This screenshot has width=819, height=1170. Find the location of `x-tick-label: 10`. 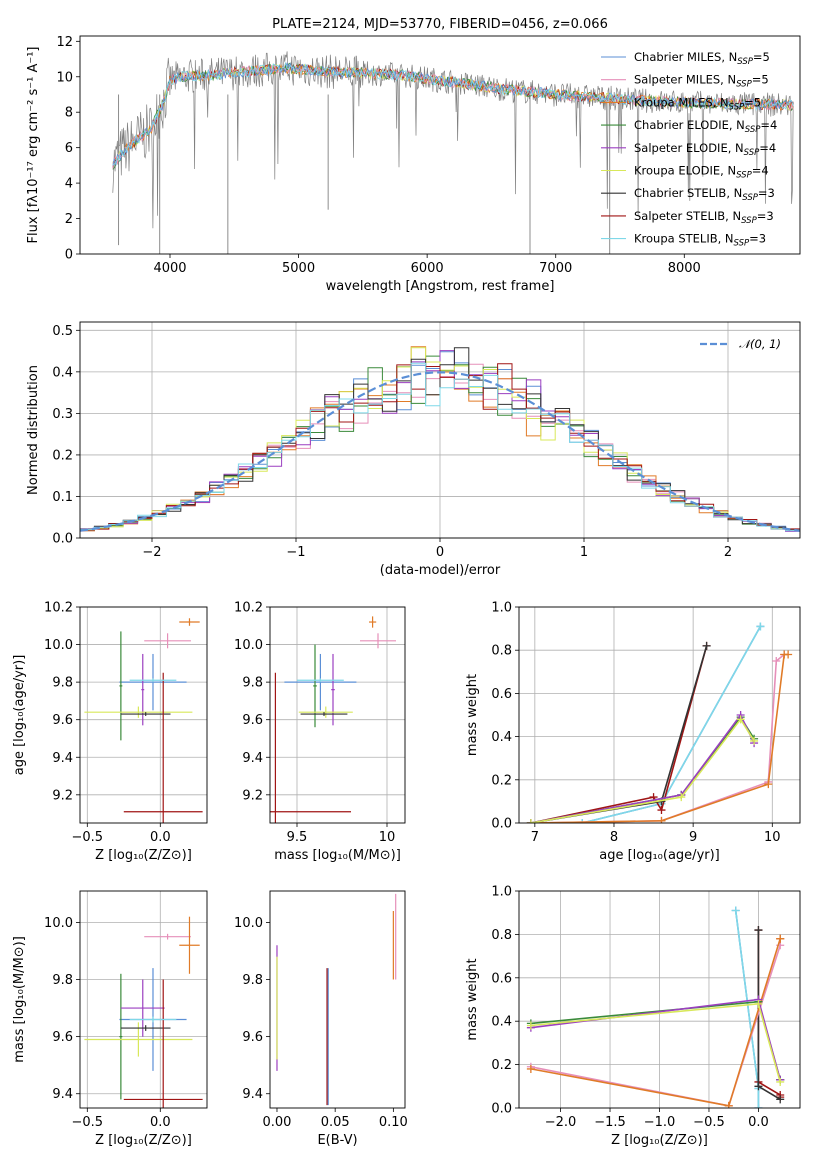

x-tick-label: 10 is located at coordinates (387, 837).